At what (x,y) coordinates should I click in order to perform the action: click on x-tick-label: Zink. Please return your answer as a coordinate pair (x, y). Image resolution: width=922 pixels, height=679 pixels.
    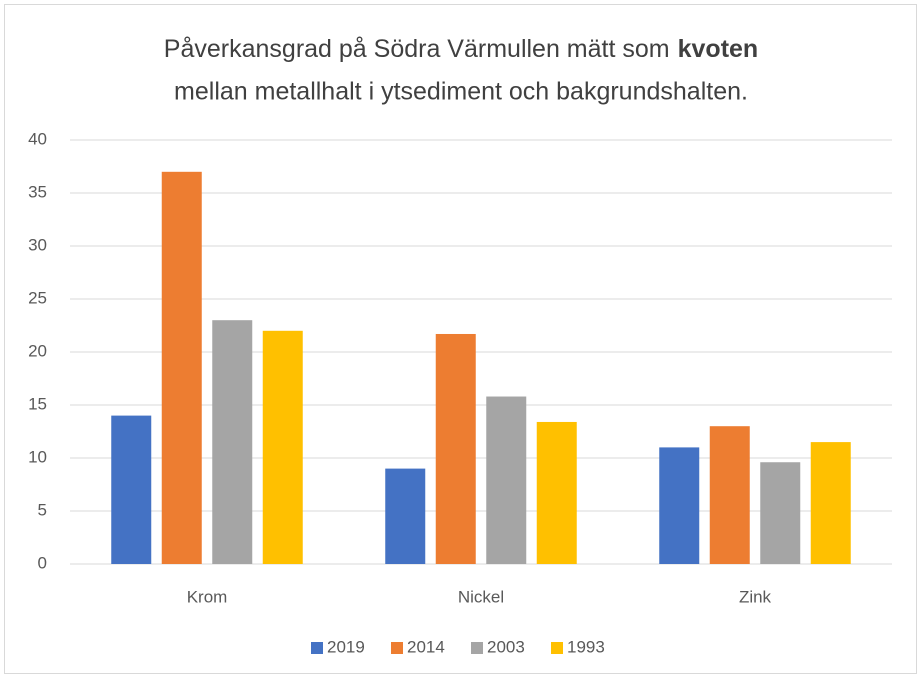
    Looking at the image, I should click on (755, 596).